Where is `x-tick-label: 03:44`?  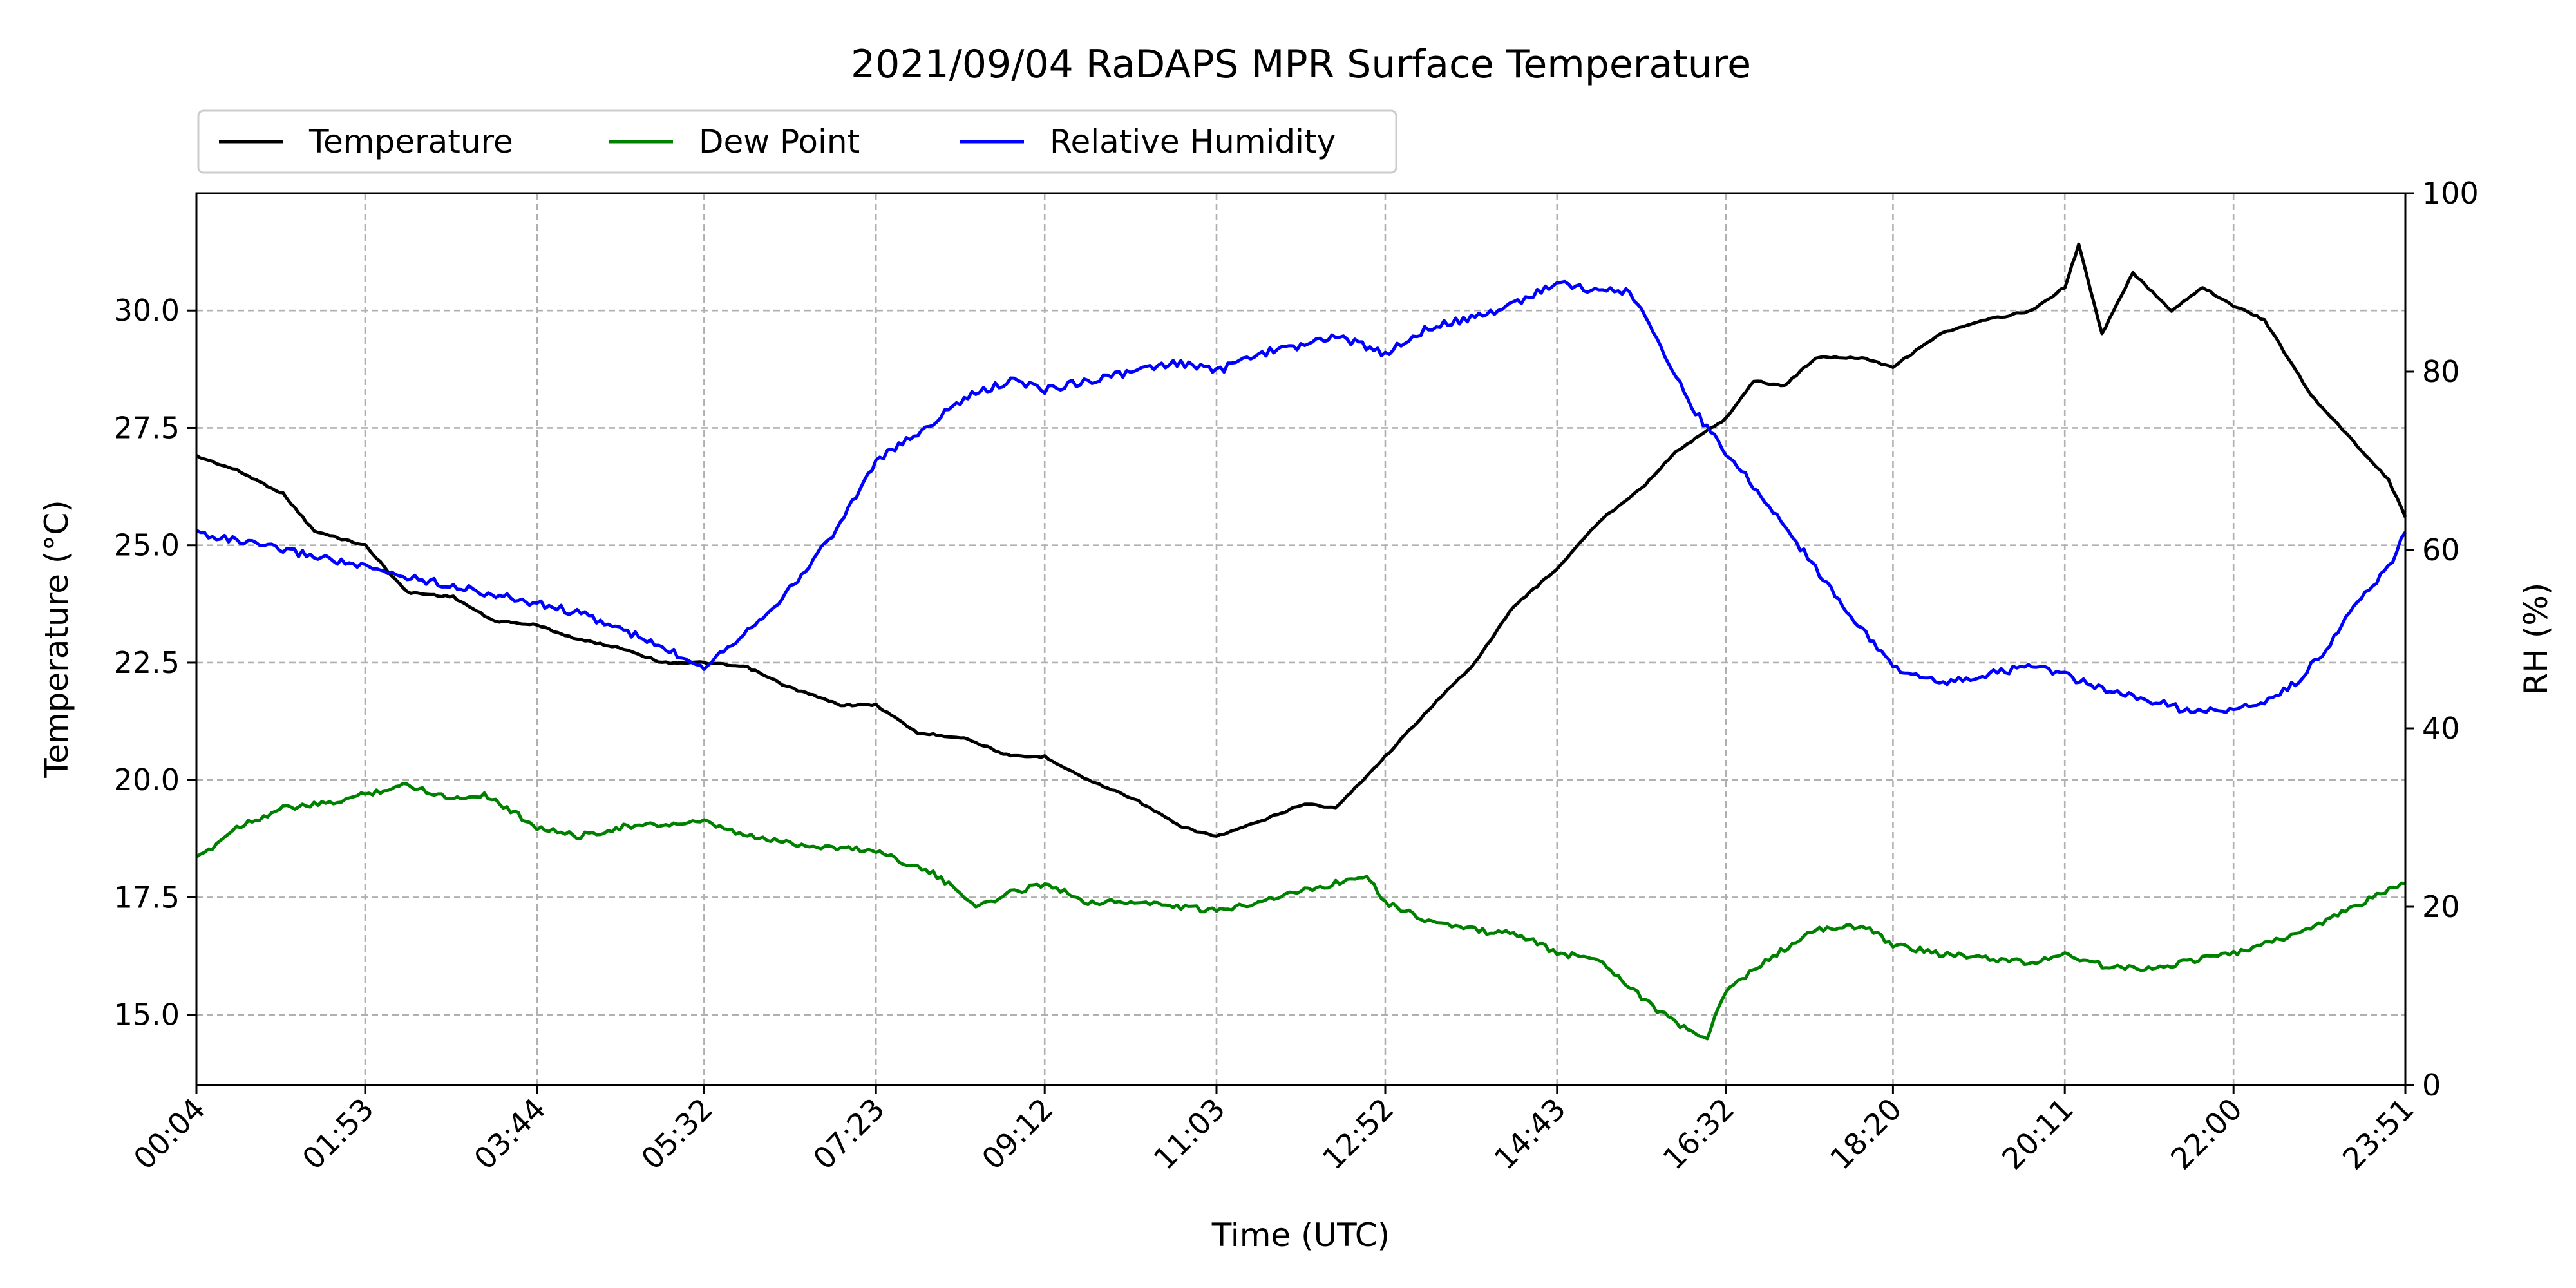
x-tick-label: 03:44 is located at coordinates (511, 1134).